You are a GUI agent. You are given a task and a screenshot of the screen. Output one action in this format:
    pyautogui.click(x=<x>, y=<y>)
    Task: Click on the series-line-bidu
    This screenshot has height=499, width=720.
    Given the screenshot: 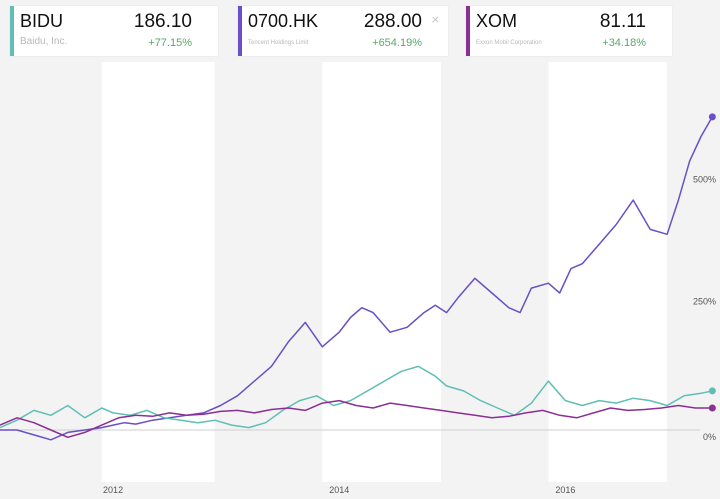 What is the action you would take?
    pyautogui.click(x=356, y=397)
    